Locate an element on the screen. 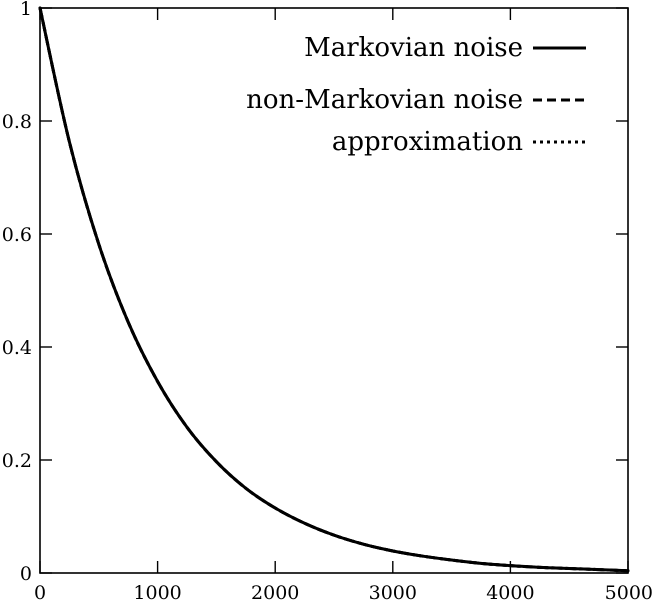 The height and width of the screenshot is (602, 654). y-tick-label: 0.4 is located at coordinates (17, 348).